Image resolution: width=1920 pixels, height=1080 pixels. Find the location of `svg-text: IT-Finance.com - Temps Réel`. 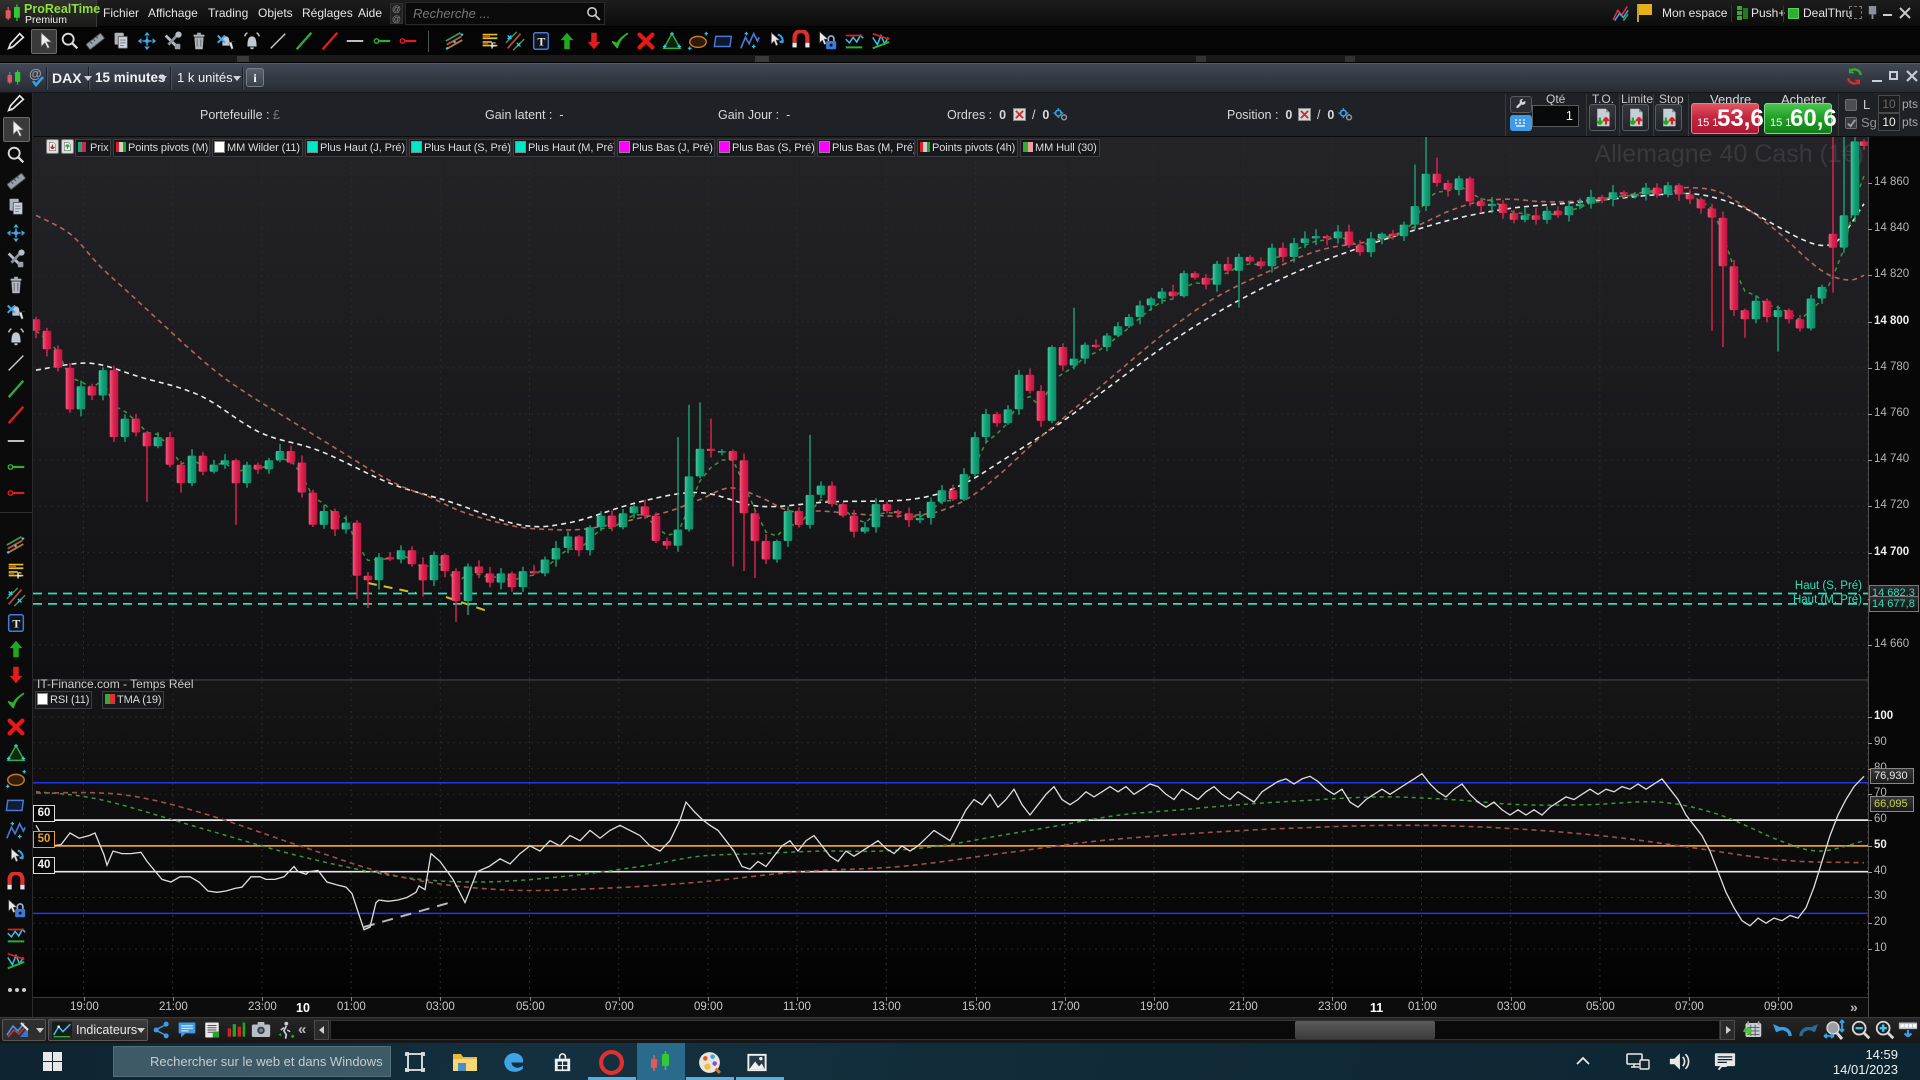

svg-text: IT-Finance.com - Temps Réel is located at coordinates (115, 684).